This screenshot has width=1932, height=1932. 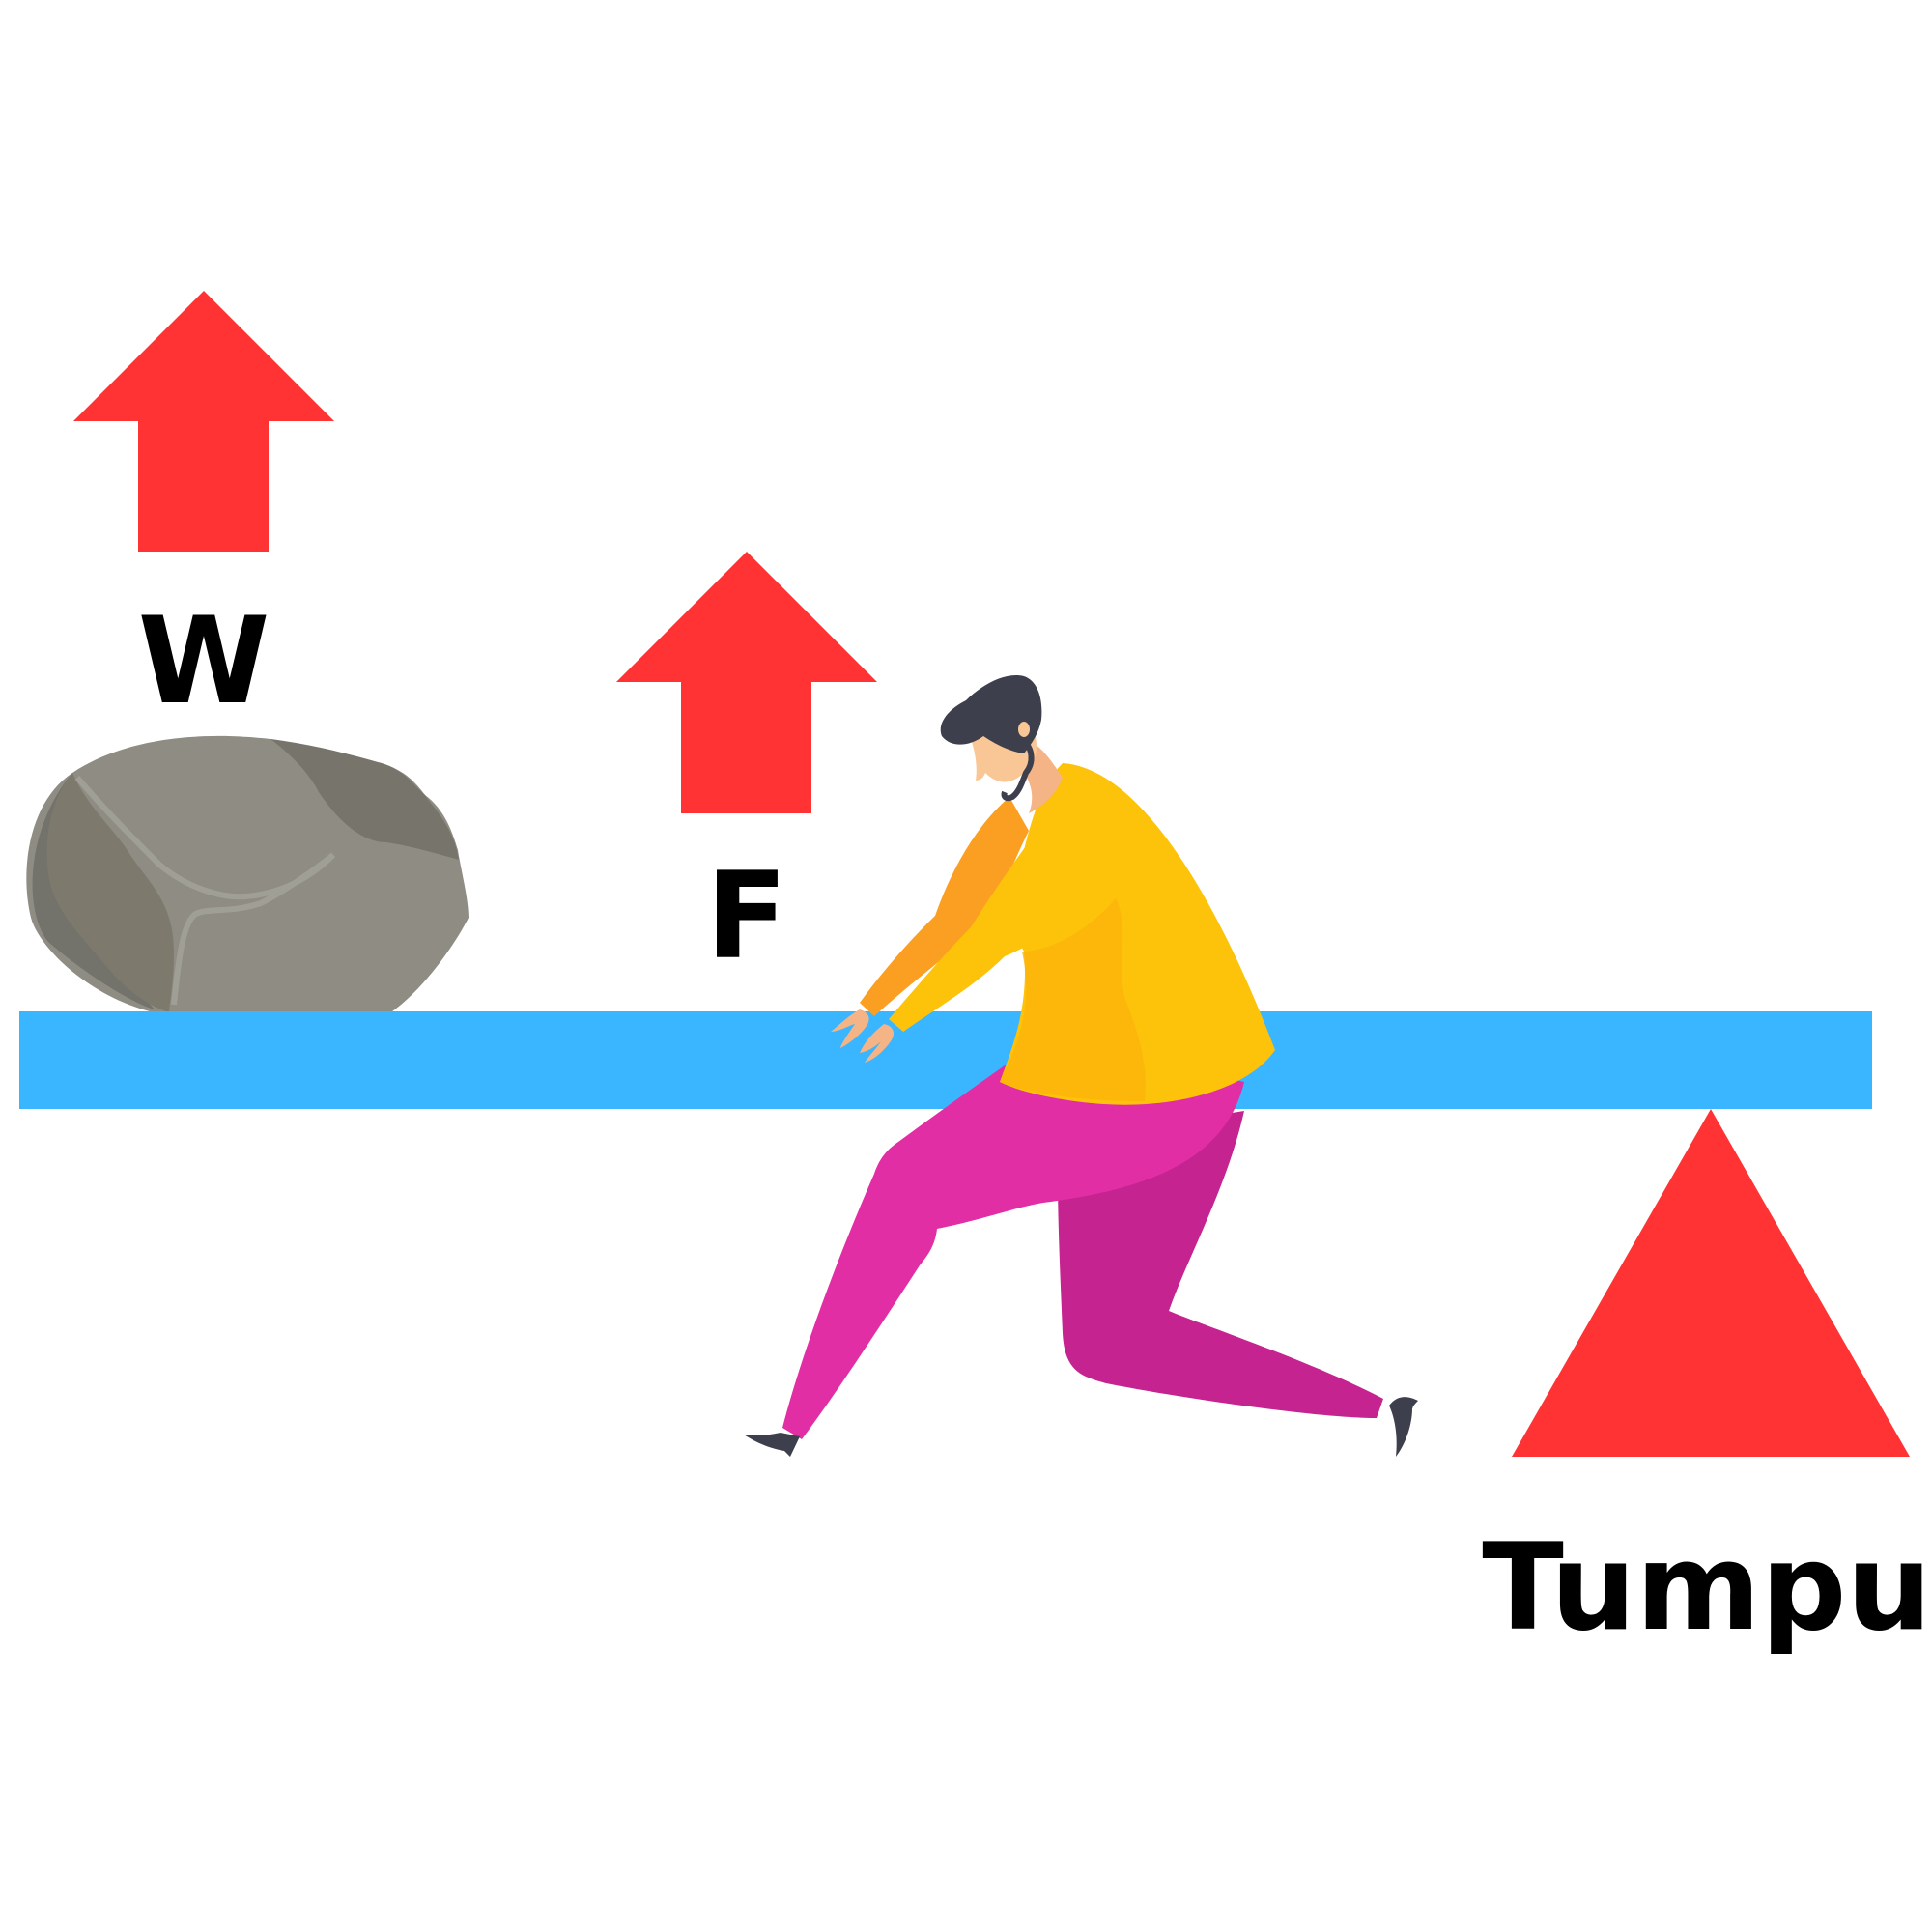 I want to click on rock-icon, so click(x=248, y=881).